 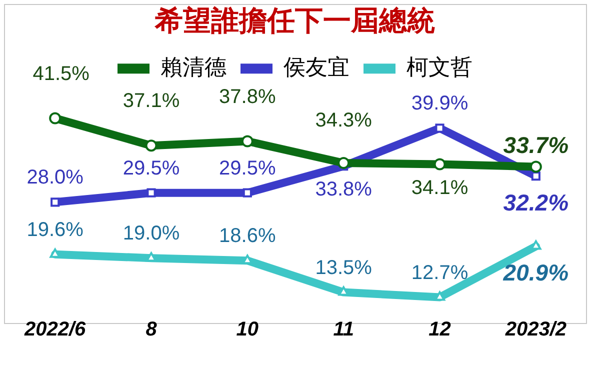 What do you see at coordinates (439, 273) in the screenshot?
I see `data-label: 12.7%` at bounding box center [439, 273].